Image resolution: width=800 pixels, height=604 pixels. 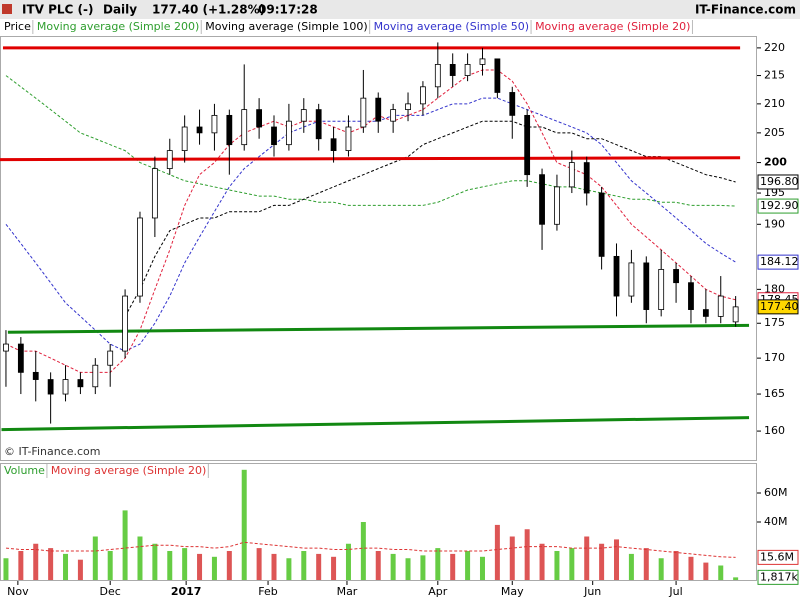 What do you see at coordinates (675, 591) in the screenshot?
I see `x-tick-label: Jul` at bounding box center [675, 591].